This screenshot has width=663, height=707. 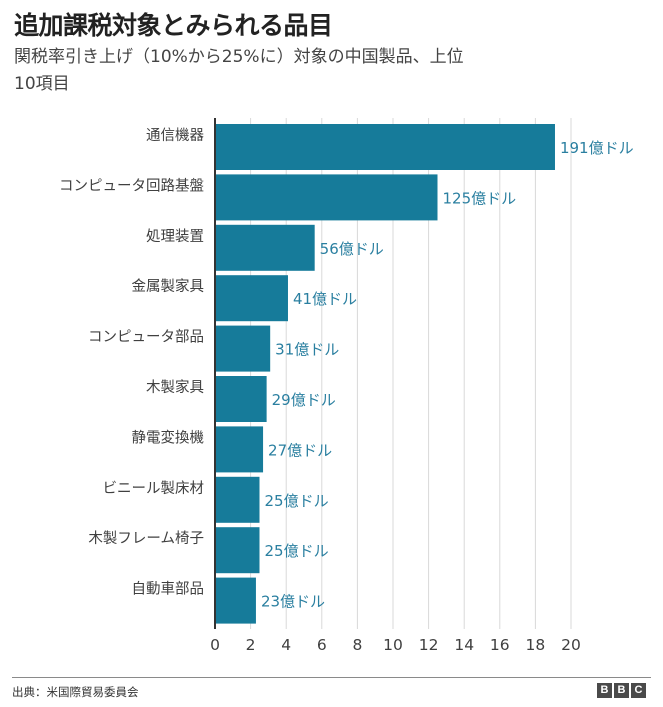 What do you see at coordinates (146, 538) in the screenshot?
I see `category-label: 木製フレーム椅子` at bounding box center [146, 538].